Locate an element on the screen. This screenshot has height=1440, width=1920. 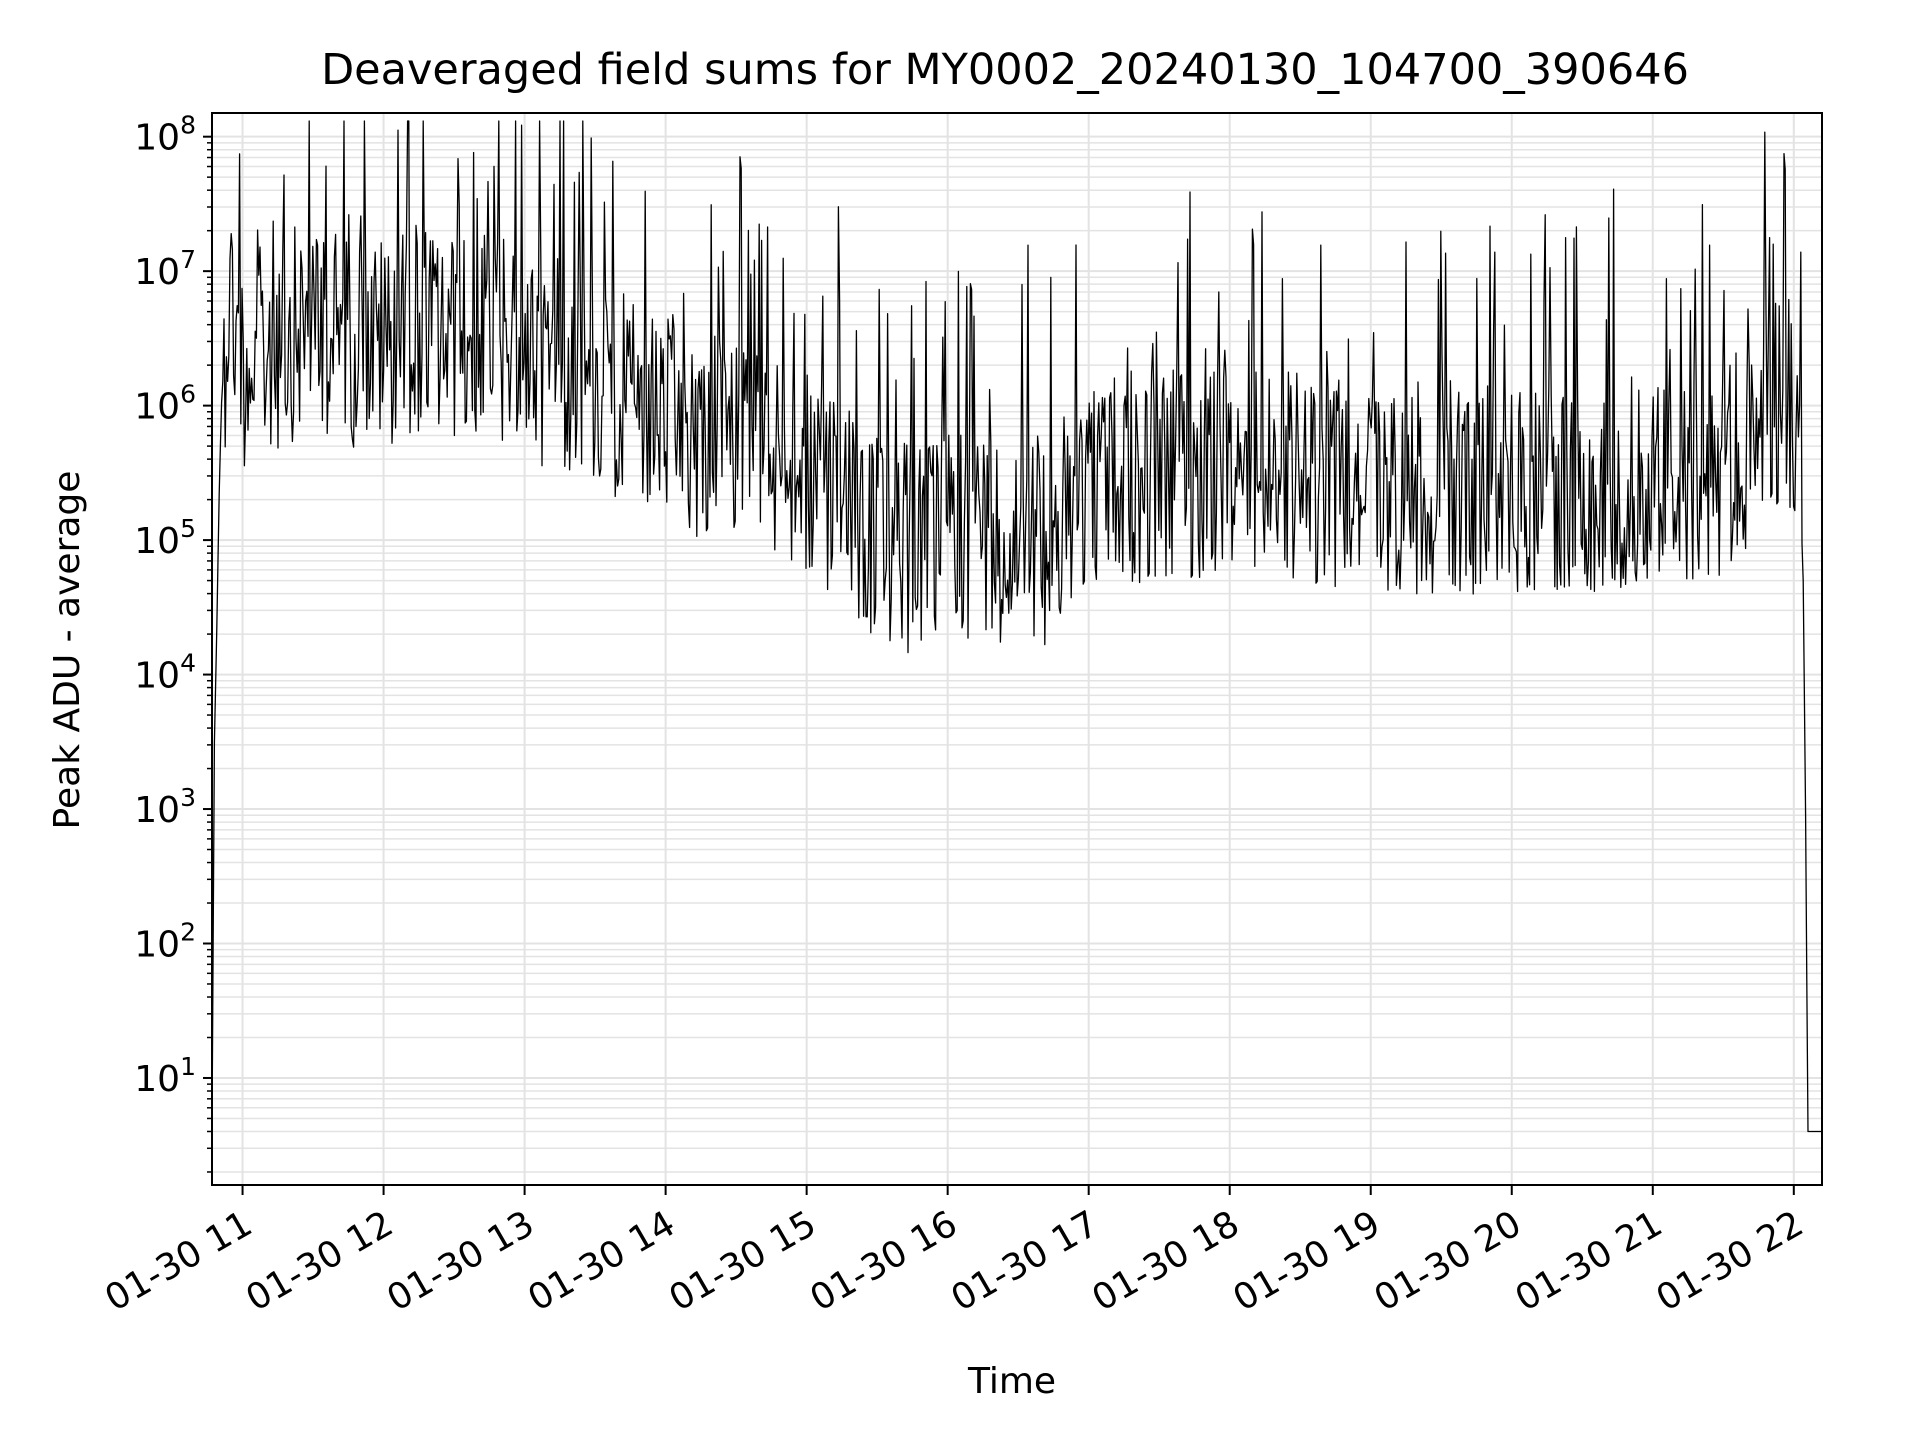
x-axis-label: Time is located at coordinates (1011, 1381).